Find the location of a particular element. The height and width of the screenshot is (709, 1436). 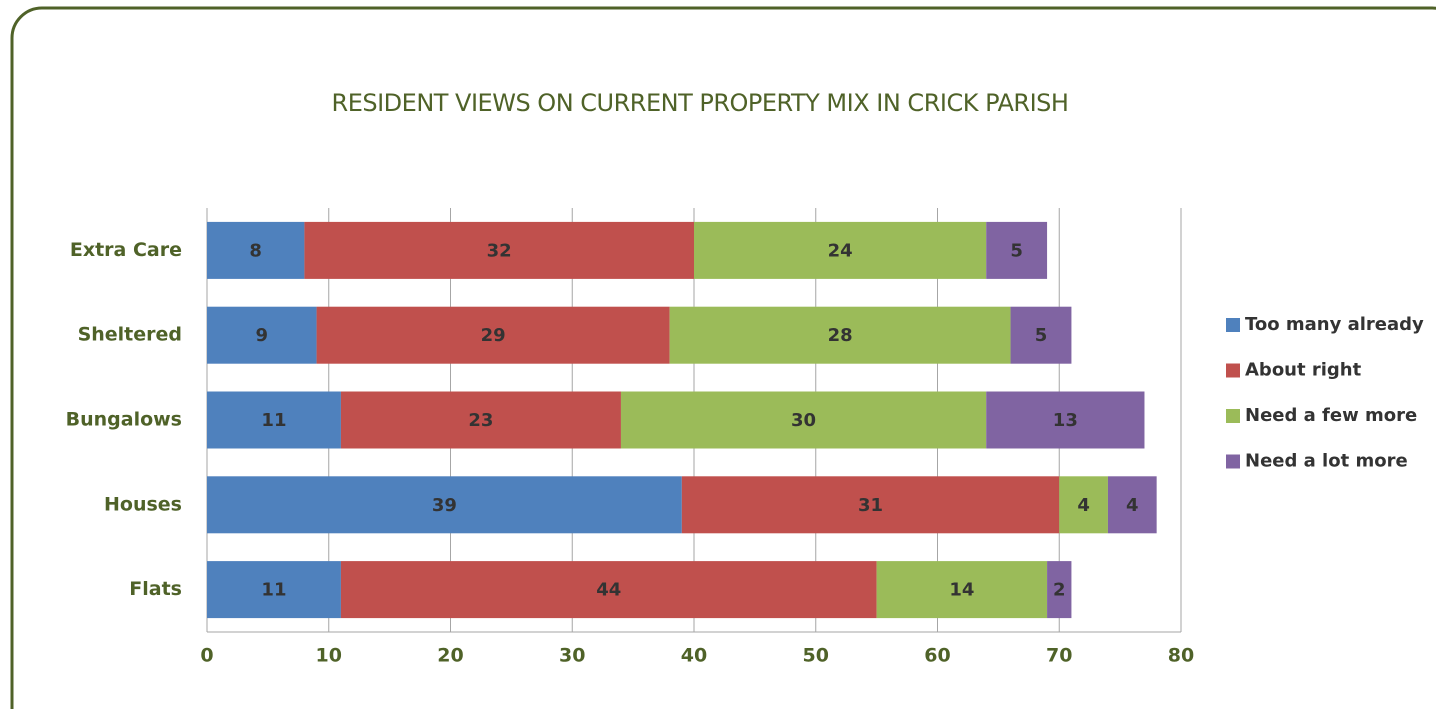

data-label: 13 is located at coordinates (1065, 420).